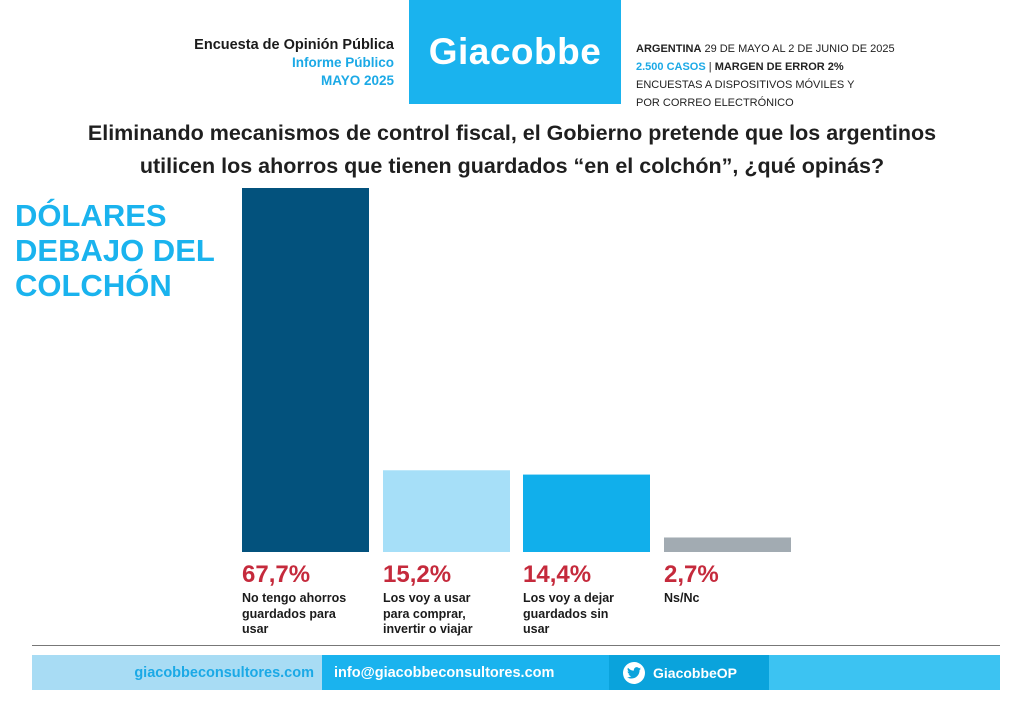 The image size is (1024, 718). What do you see at coordinates (342, 62) in the screenshot?
I see `report-label: Informe Público` at bounding box center [342, 62].